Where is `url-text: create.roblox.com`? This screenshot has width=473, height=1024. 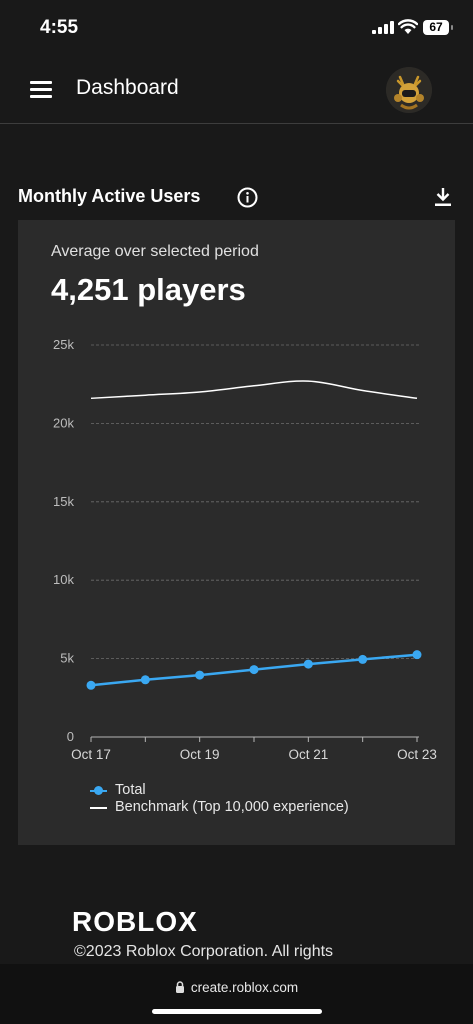 url-text: create.roblox.com is located at coordinates (244, 987).